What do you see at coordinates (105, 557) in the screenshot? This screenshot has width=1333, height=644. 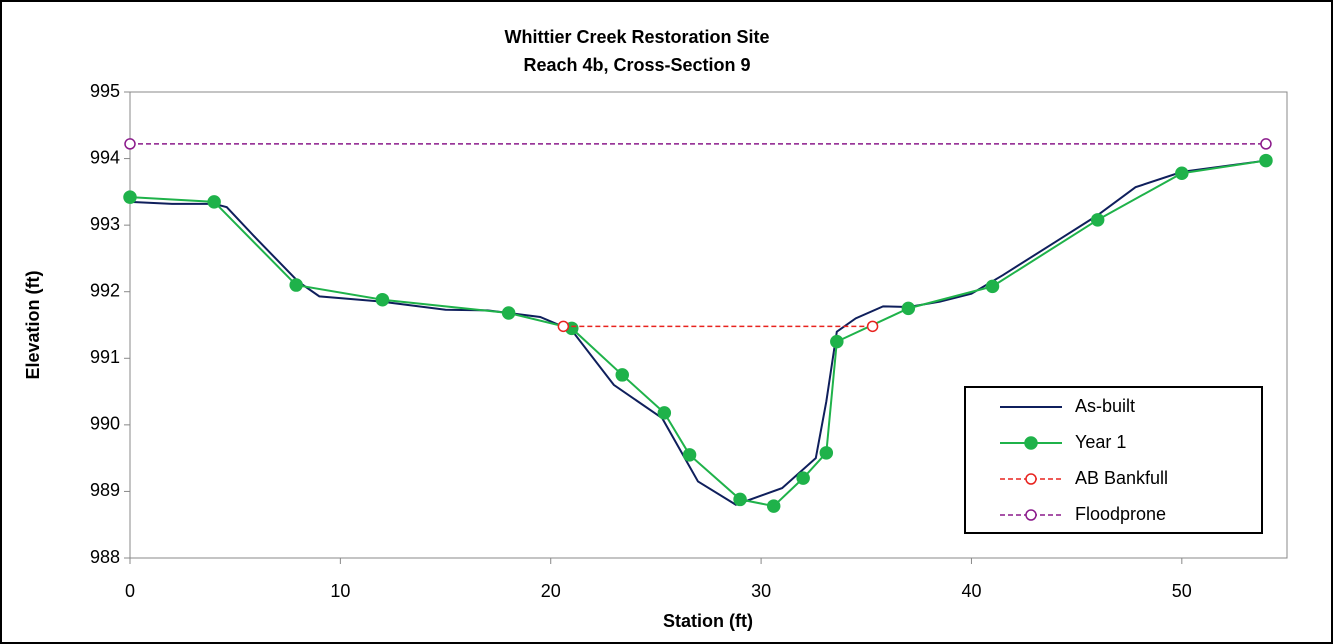 I see `y-tick-label: 988` at bounding box center [105, 557].